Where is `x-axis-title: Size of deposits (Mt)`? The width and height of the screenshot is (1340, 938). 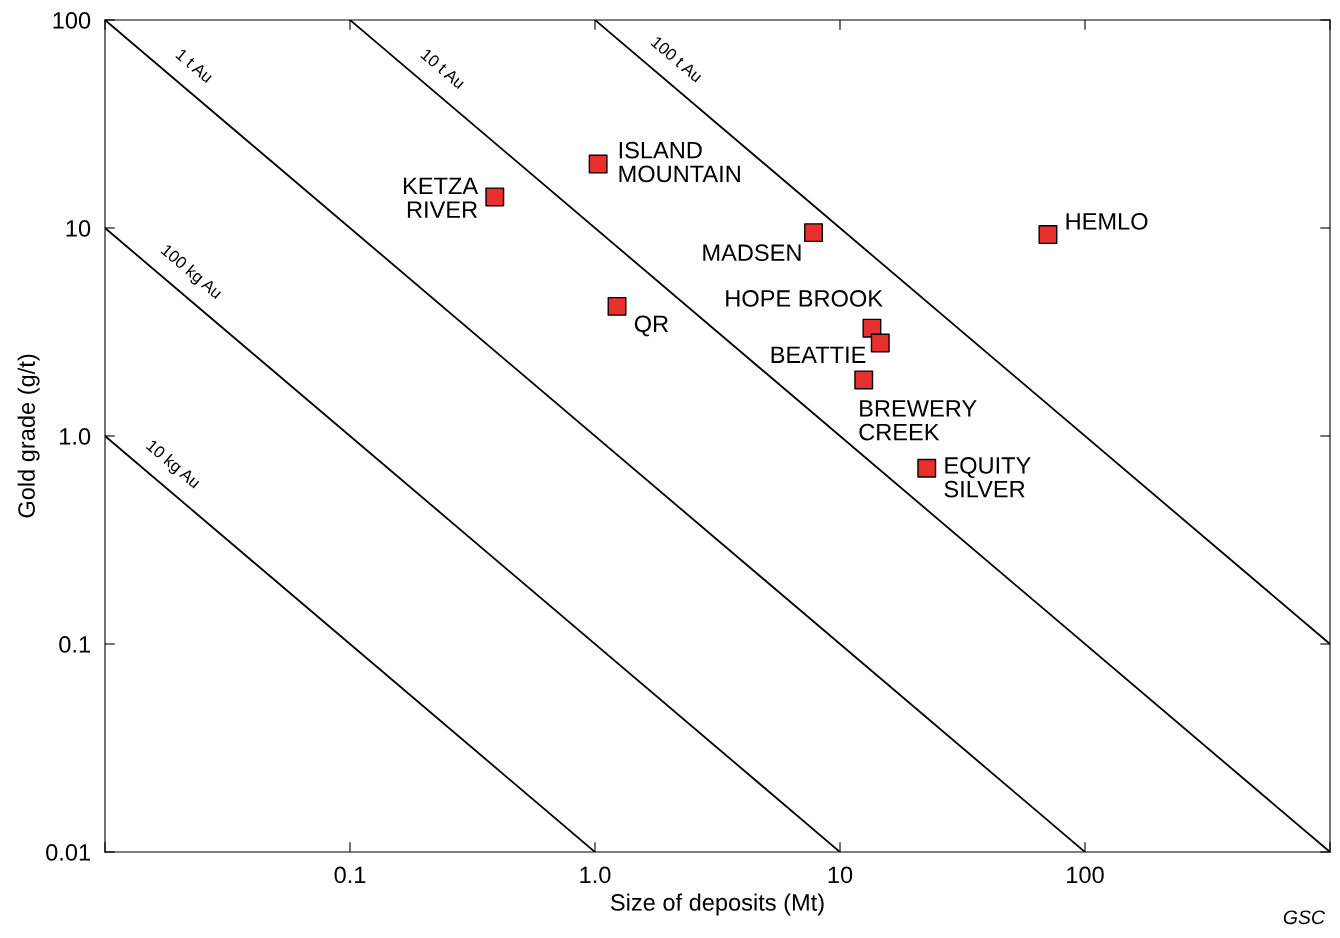
x-axis-title: Size of deposits (Mt) is located at coordinates (717, 904).